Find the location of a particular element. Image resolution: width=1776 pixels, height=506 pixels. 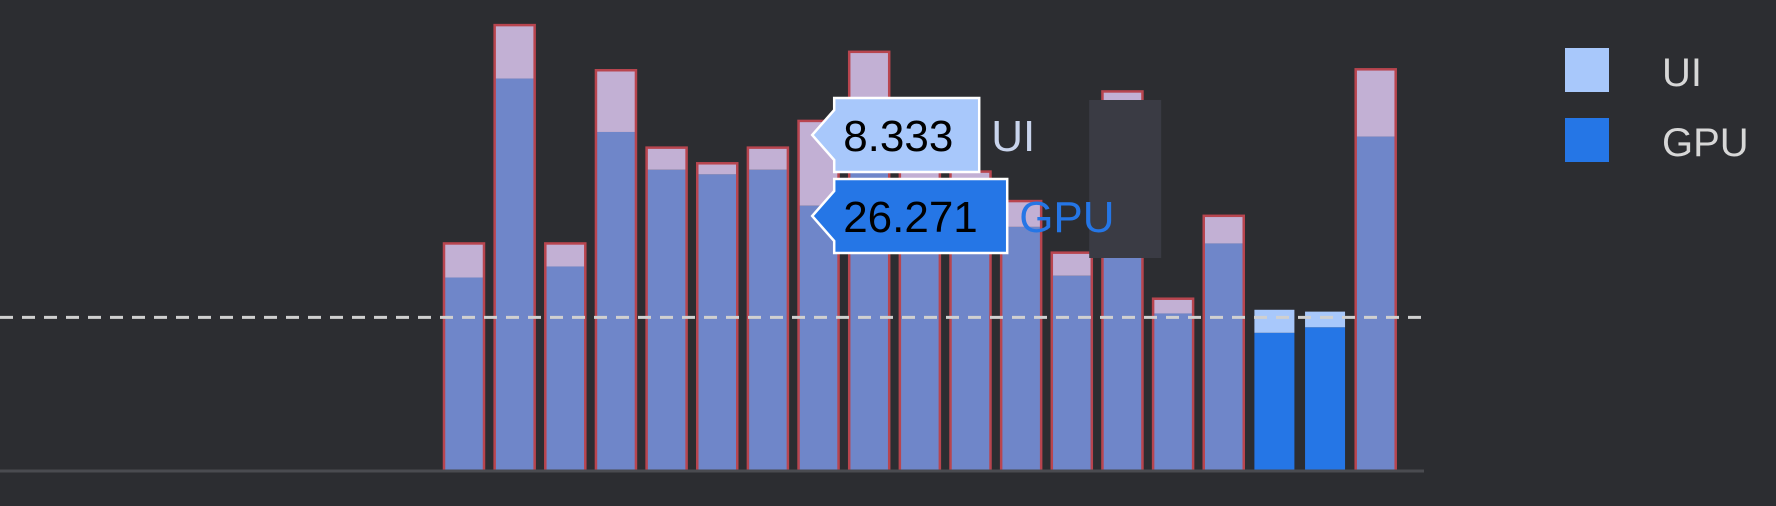

tooltip-value-ui: 8.333 is located at coordinates (898, 136).